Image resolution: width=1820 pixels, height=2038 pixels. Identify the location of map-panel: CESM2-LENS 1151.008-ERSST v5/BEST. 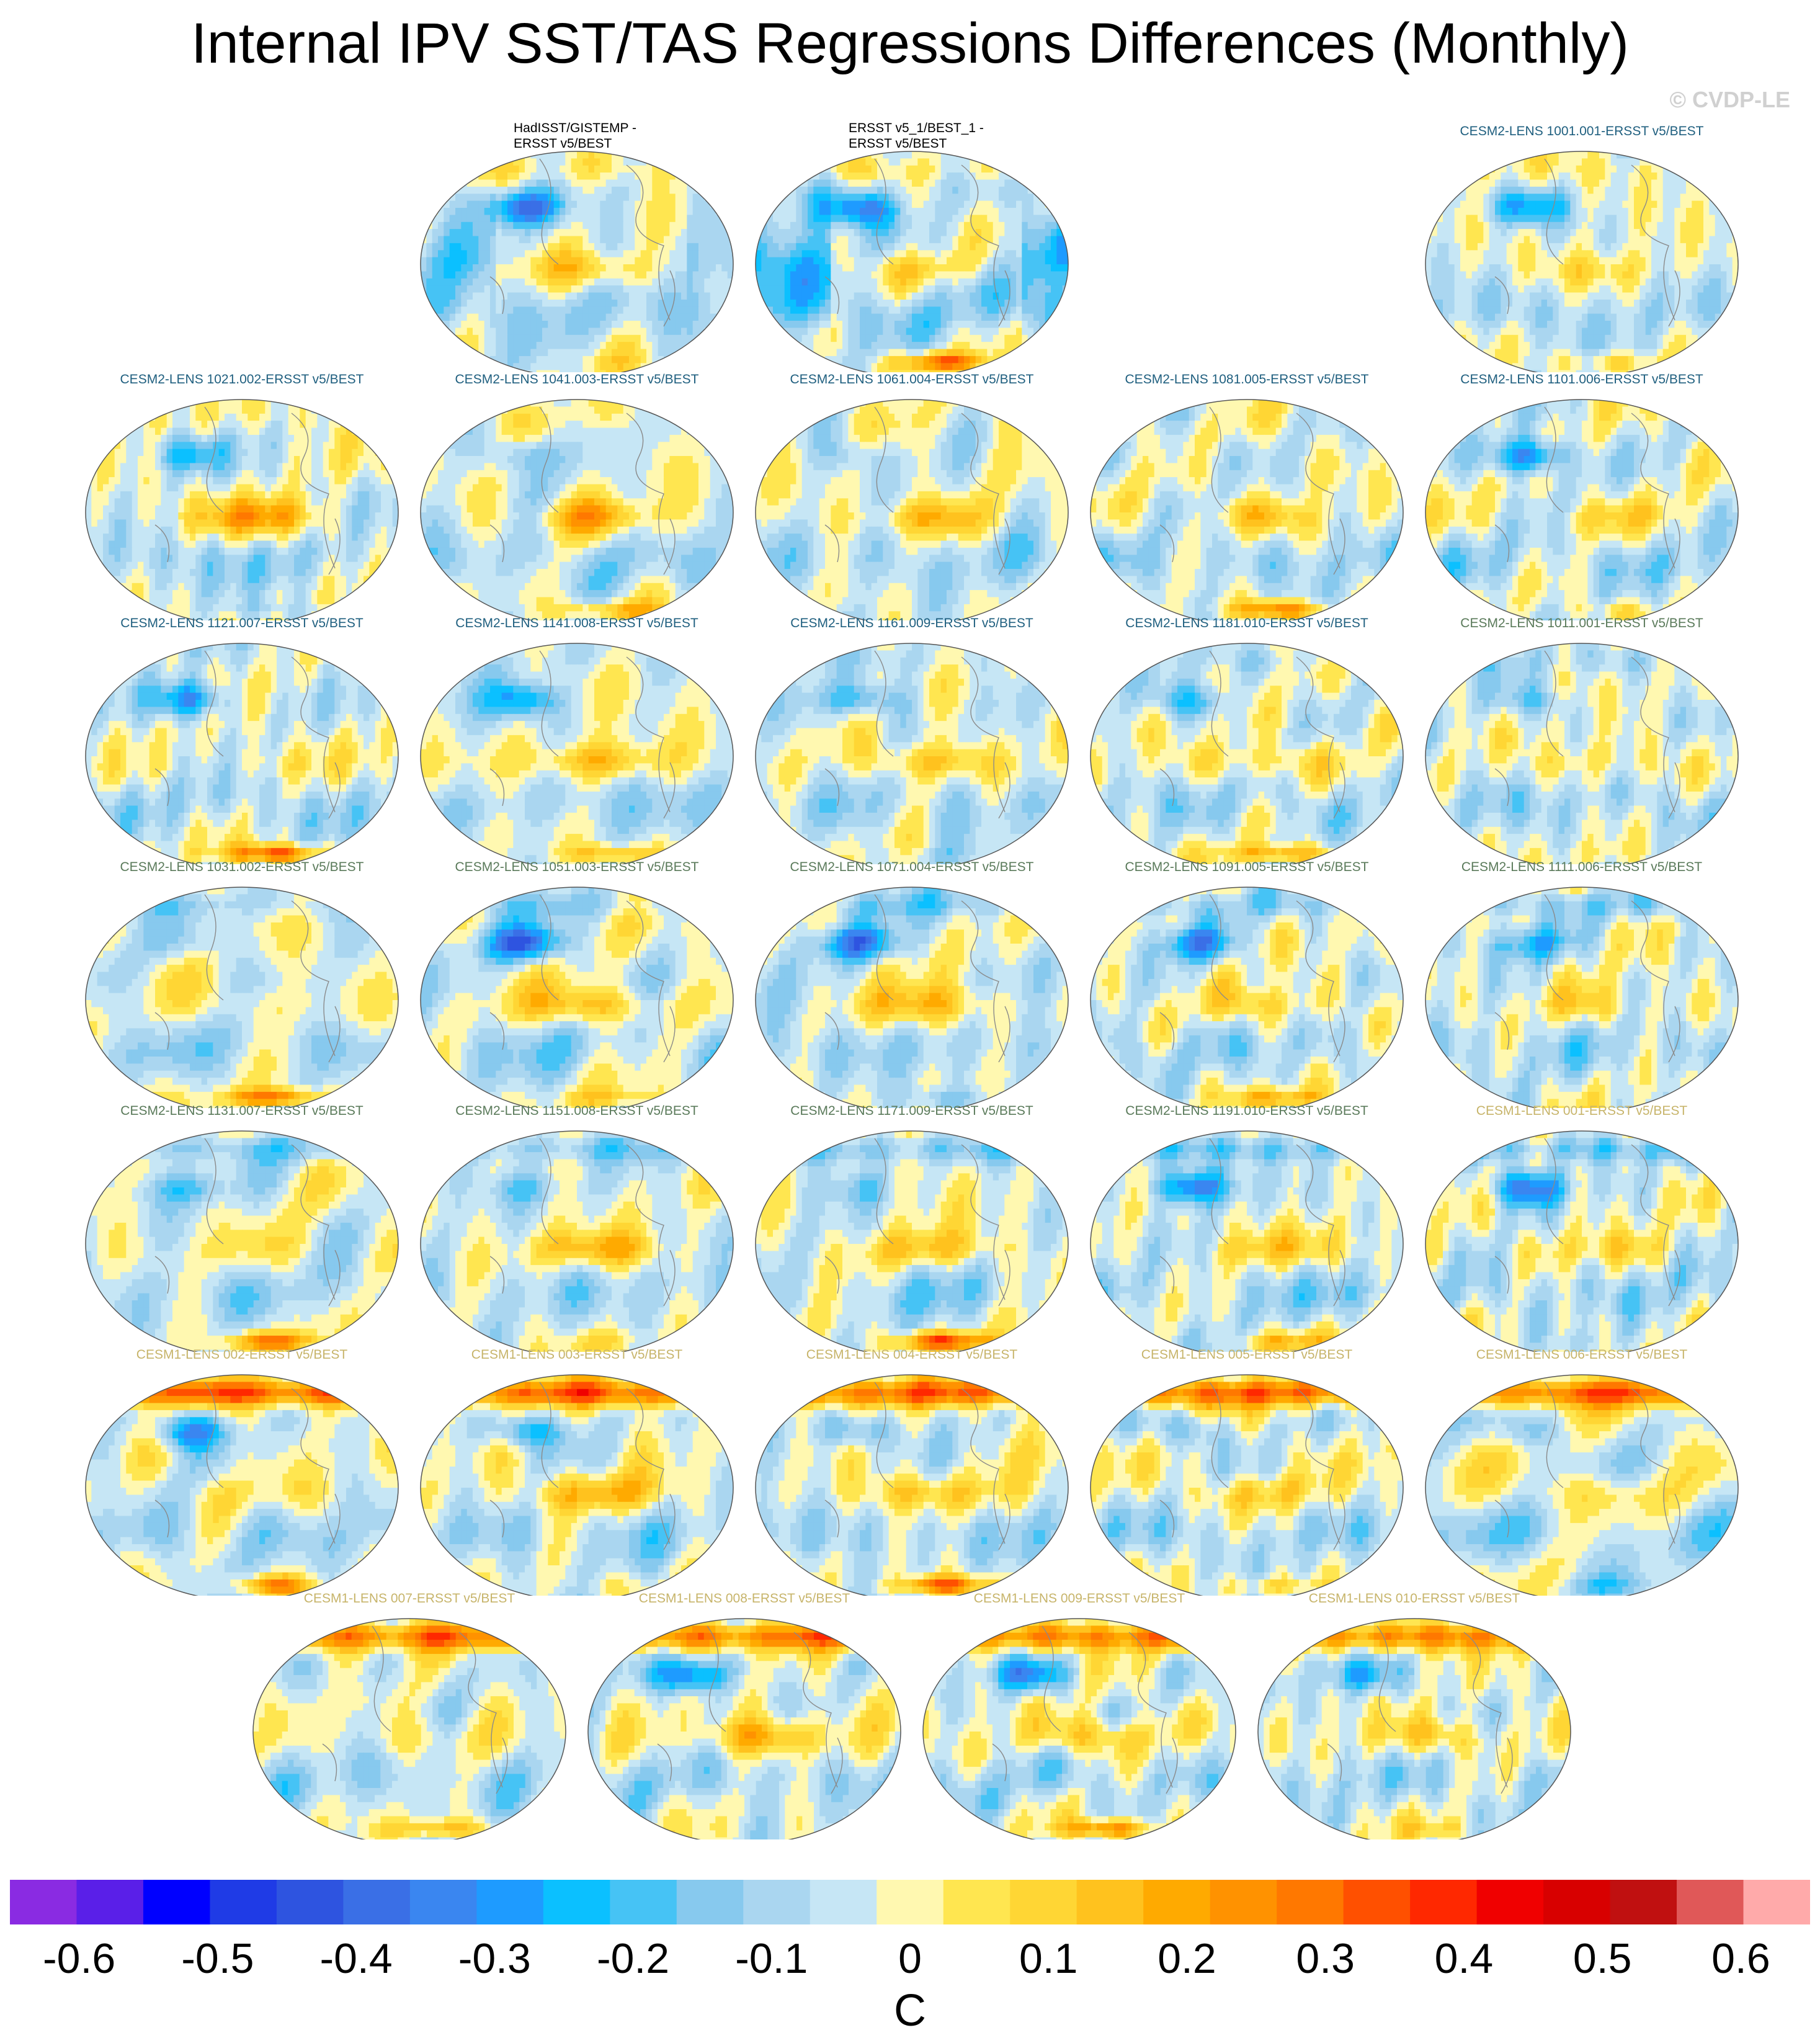
(576, 1228).